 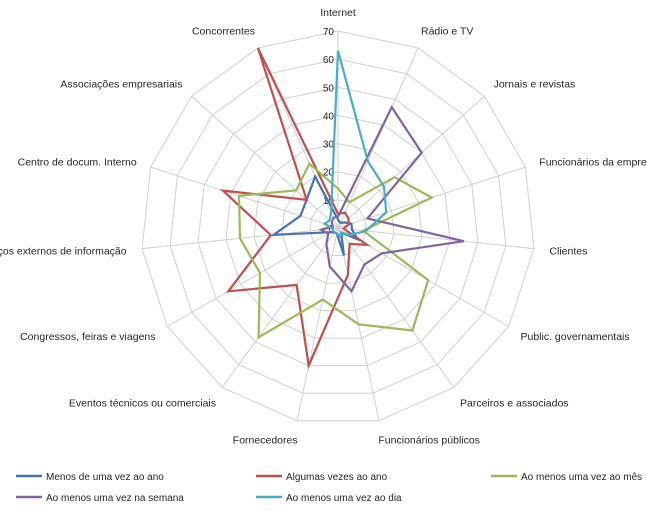 I want to click on legend-label-3: Ao menos uma vez na semana, so click(x=115, y=498).